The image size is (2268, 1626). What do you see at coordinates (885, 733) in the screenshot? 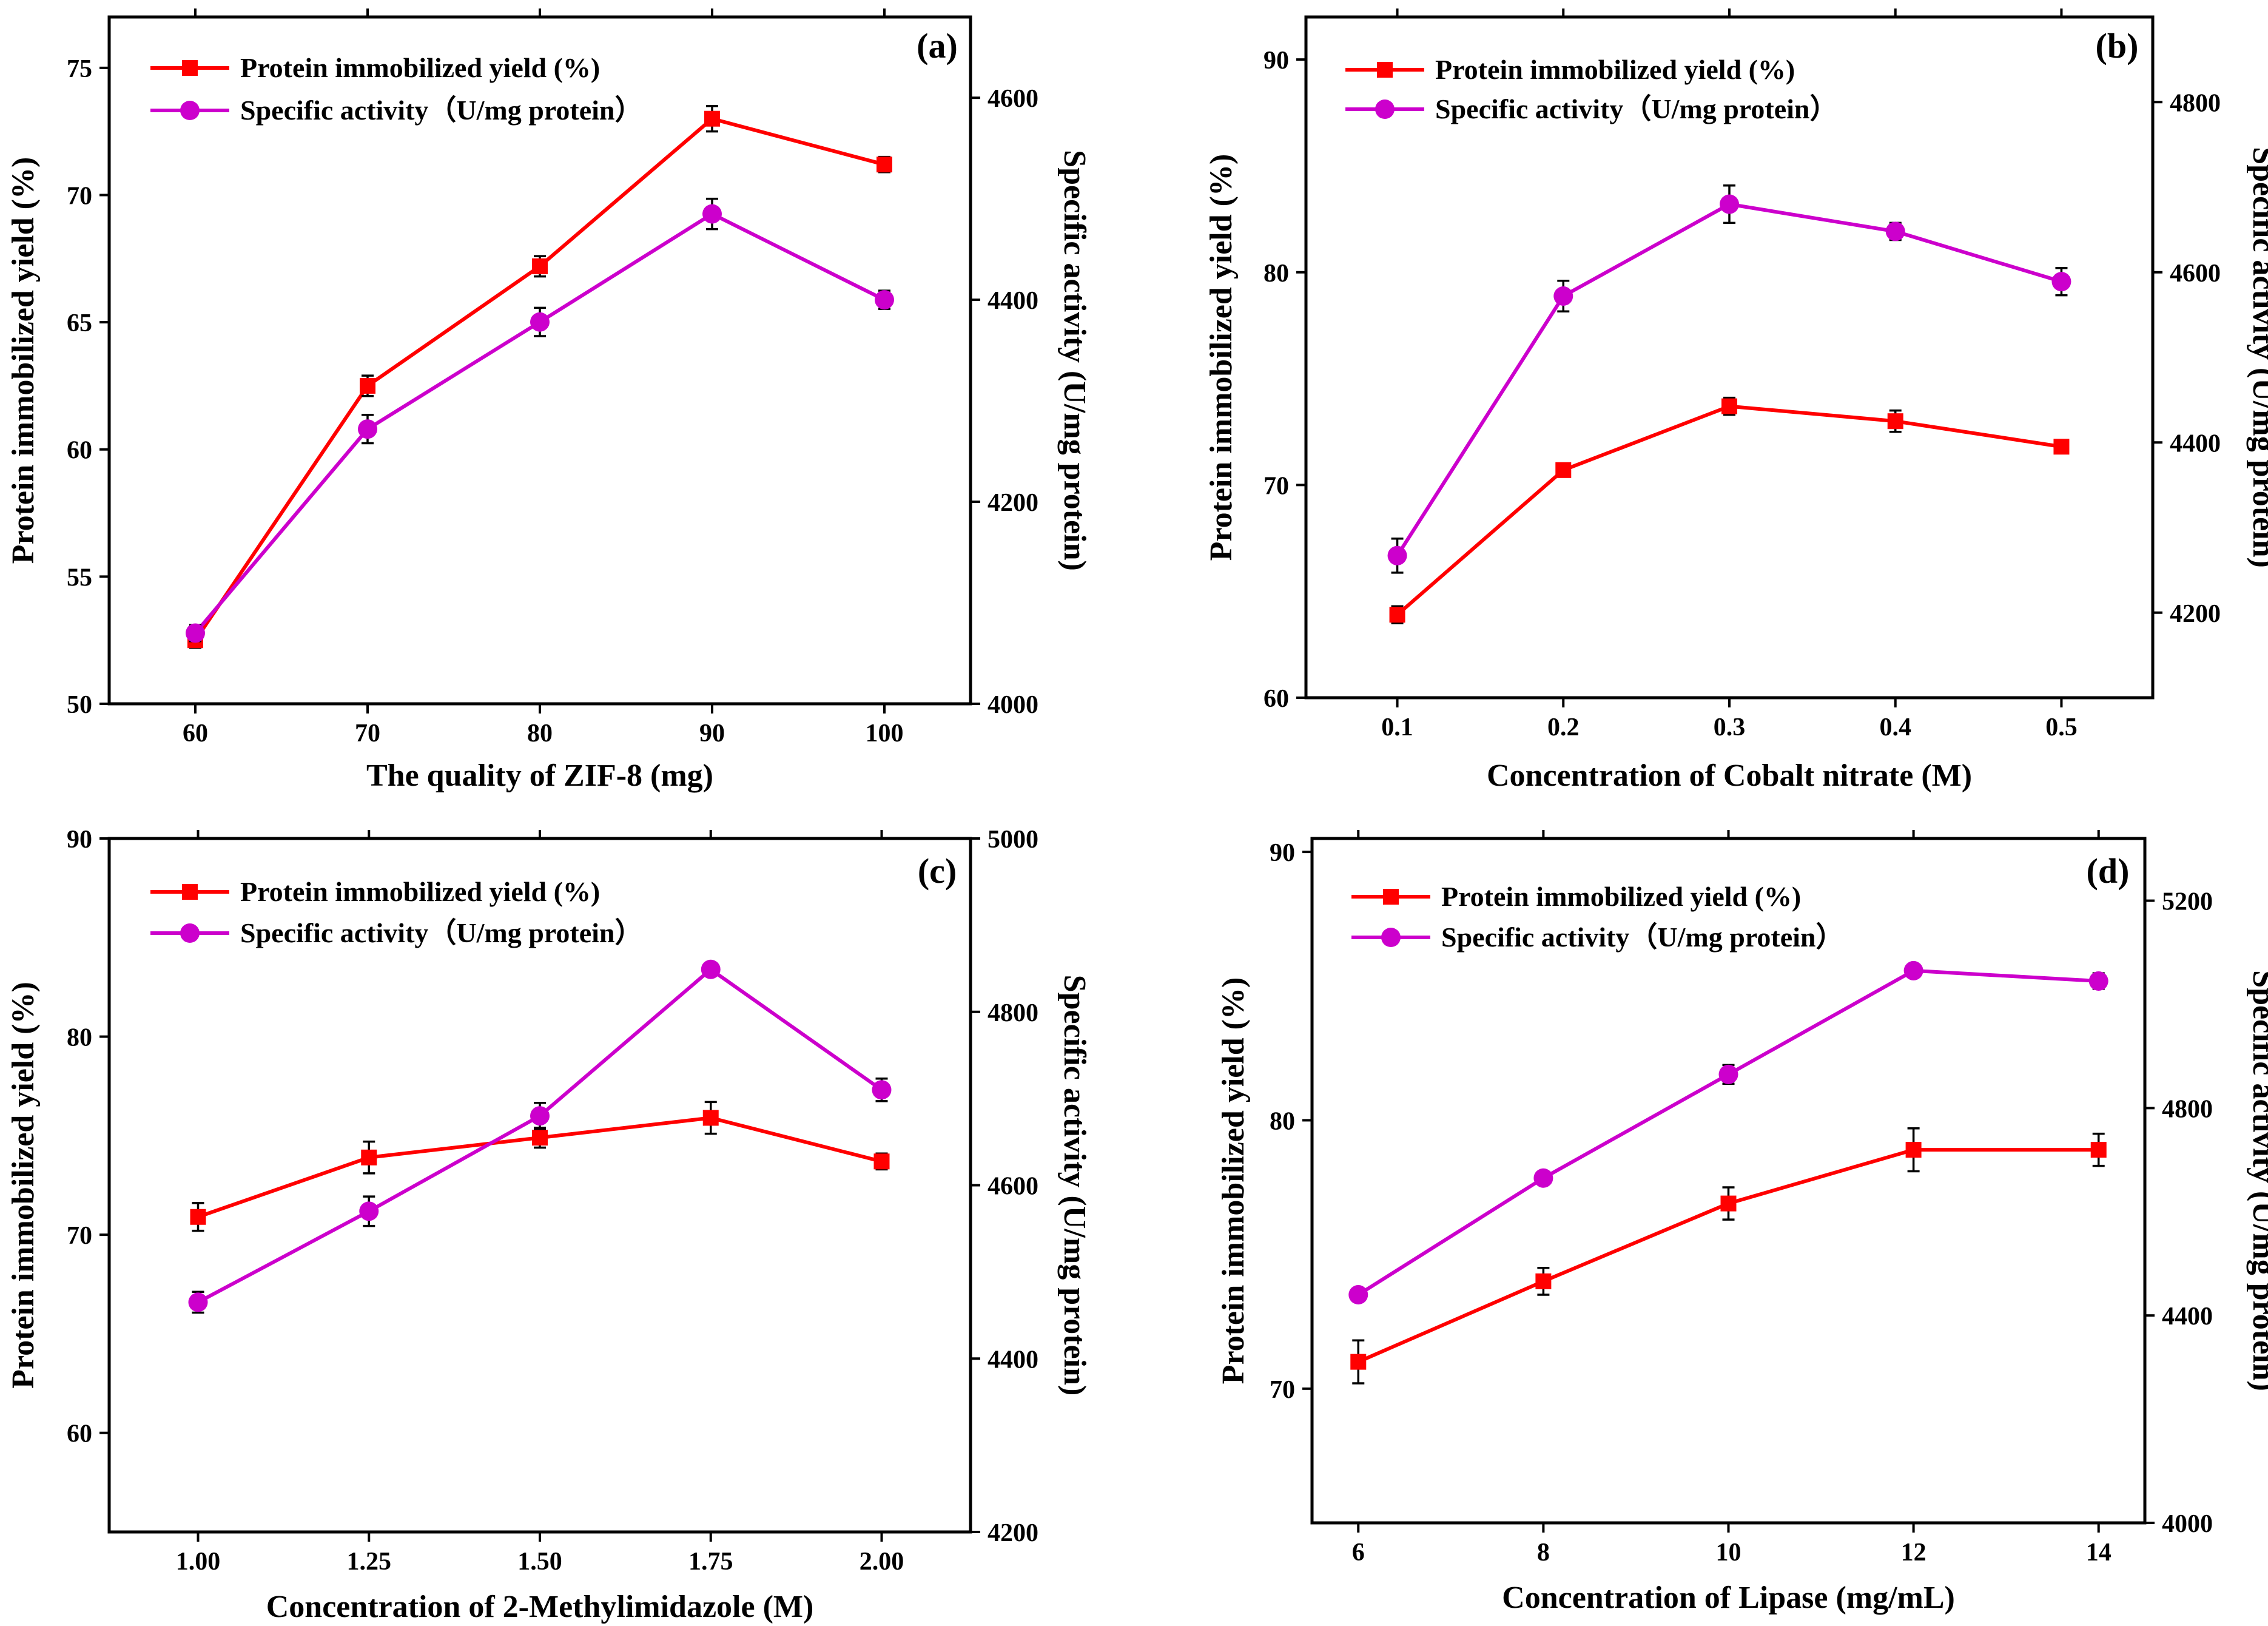
I see `x-tick-label: 100` at bounding box center [885, 733].